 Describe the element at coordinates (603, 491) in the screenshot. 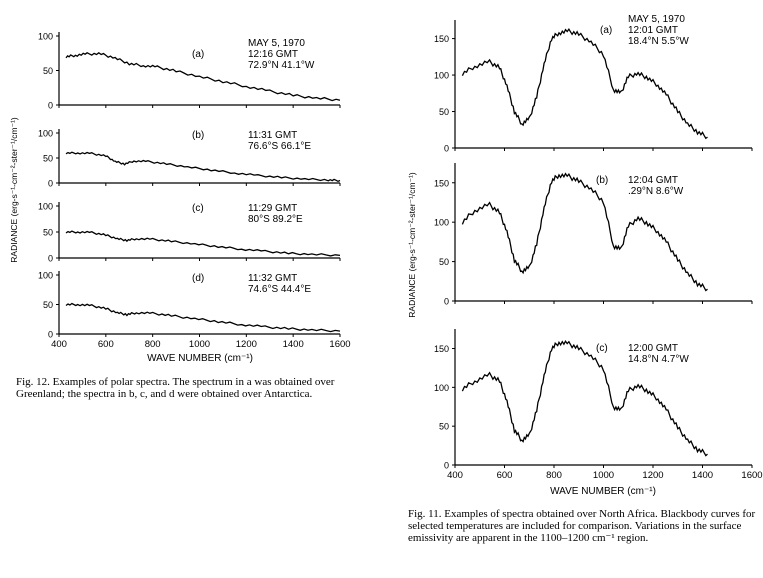

I see `fig11-x-axis-title: WAVE NUMBER (cm⁻¹)` at that location.